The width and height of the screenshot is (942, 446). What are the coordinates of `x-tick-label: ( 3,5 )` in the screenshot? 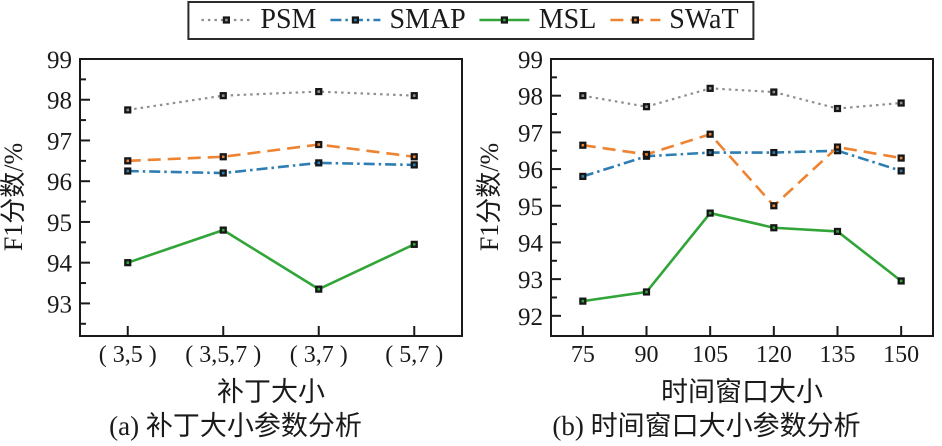 It's located at (128, 355).